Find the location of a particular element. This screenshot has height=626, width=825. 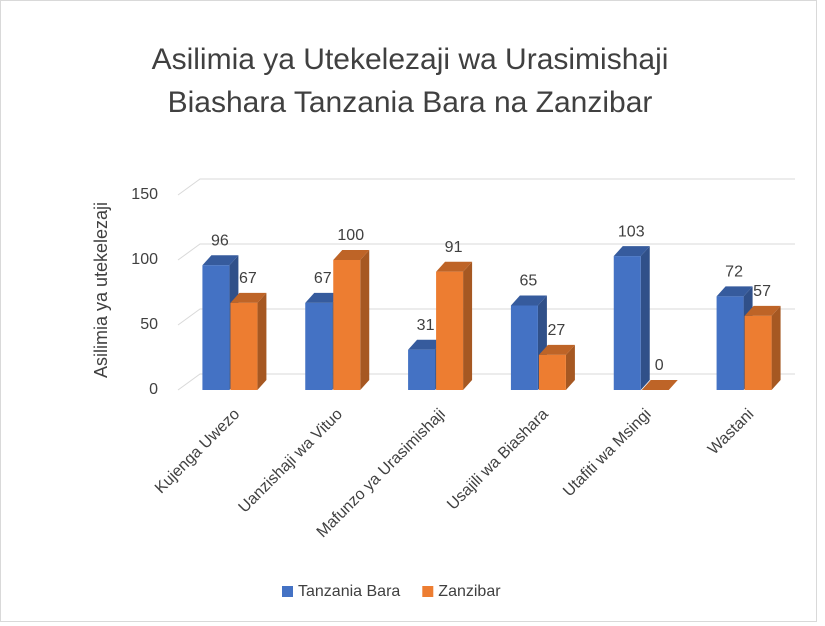

legend-label: Zanzibar is located at coordinates (469, 591).